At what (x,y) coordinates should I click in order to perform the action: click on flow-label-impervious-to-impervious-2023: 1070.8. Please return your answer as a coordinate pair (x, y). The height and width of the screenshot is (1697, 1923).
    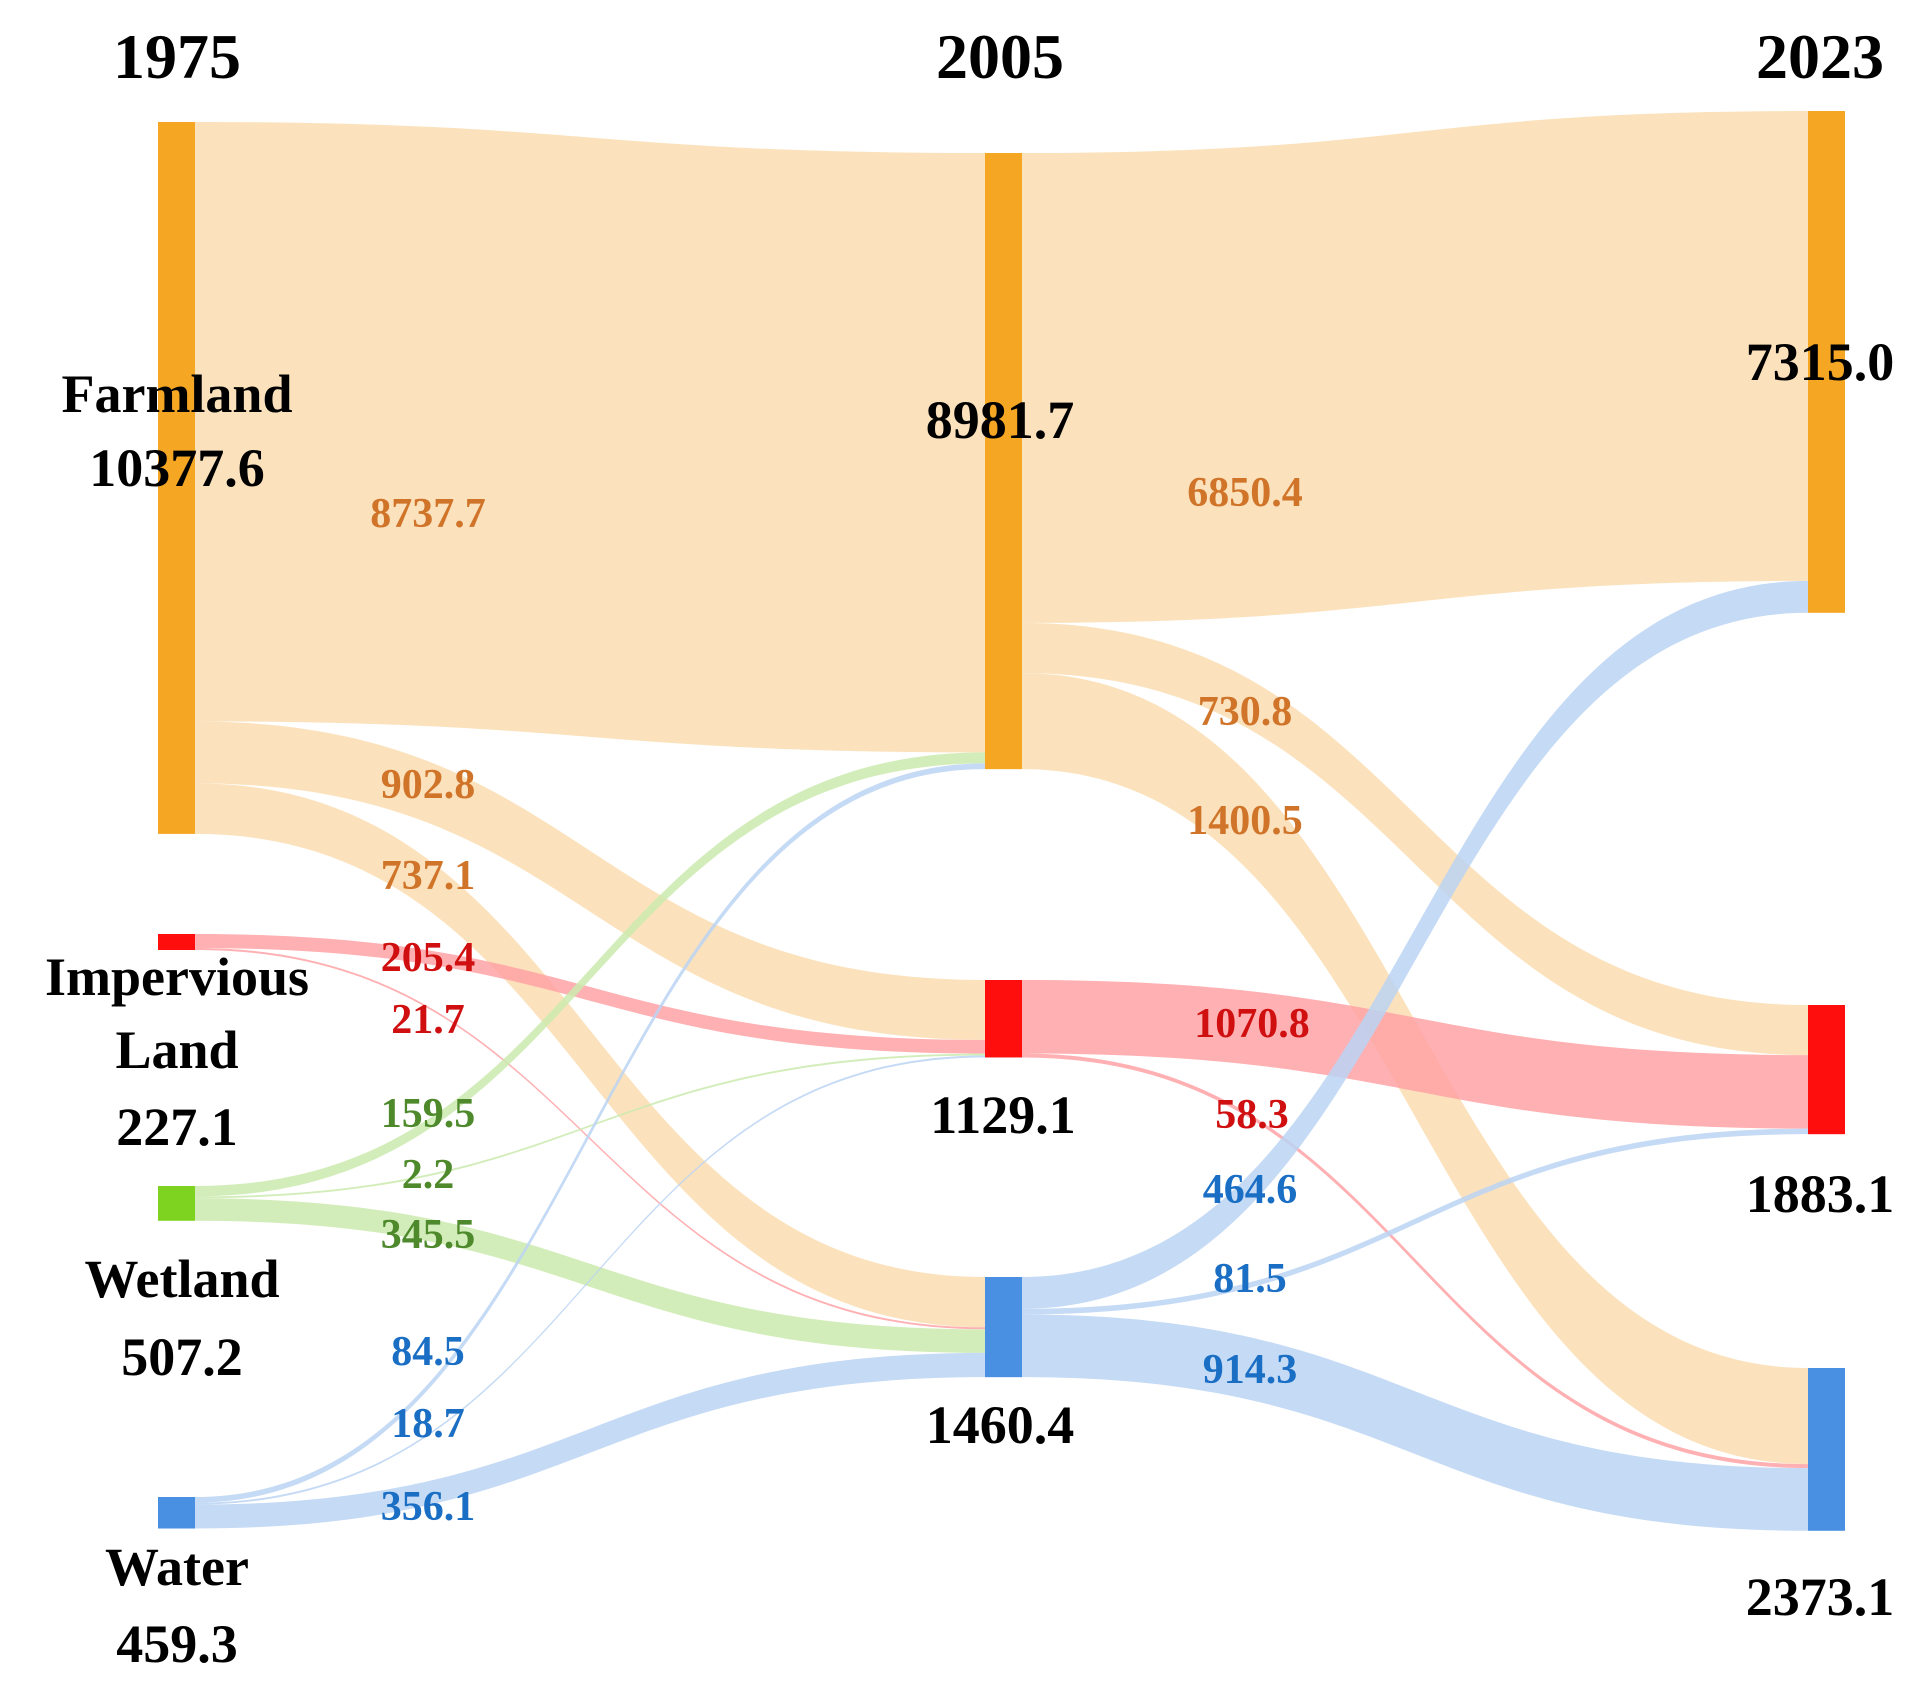
    Looking at the image, I should click on (1252, 1024).